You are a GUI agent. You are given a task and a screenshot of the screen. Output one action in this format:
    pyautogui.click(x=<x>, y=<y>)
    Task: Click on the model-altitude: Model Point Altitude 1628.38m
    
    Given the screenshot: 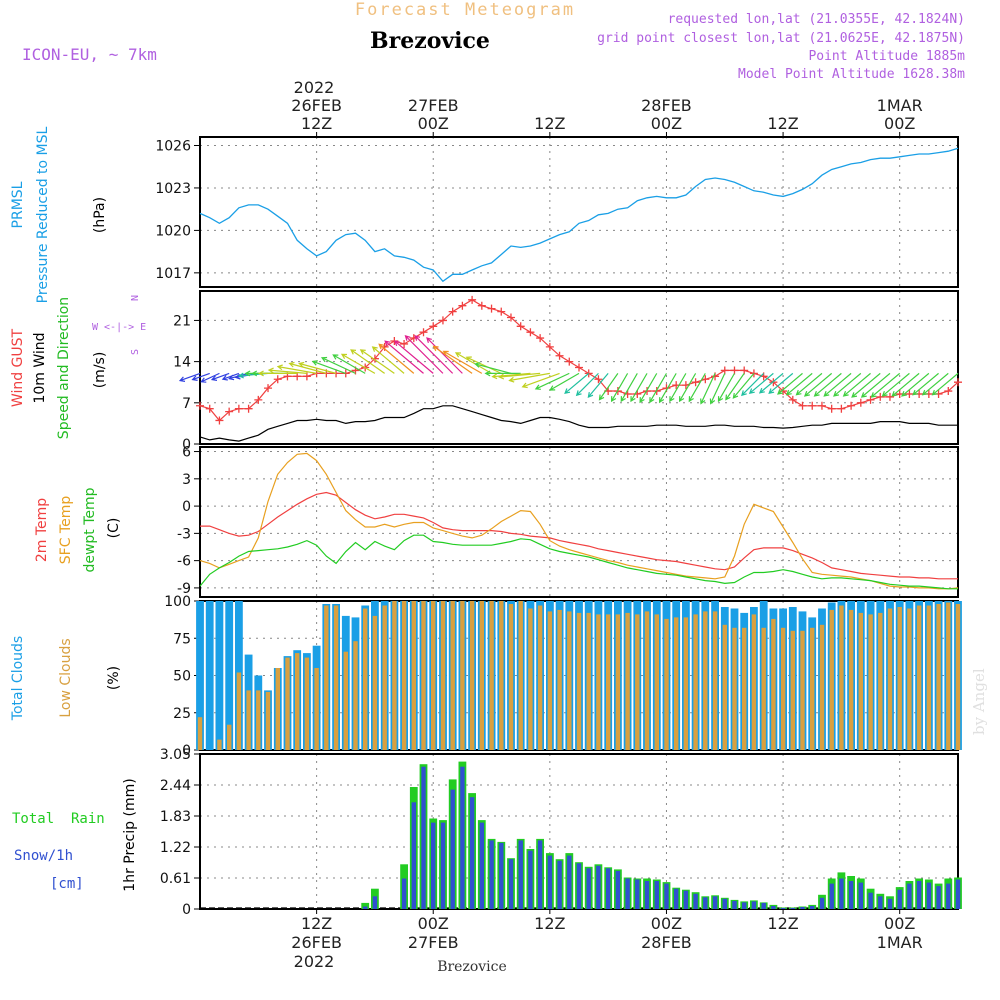 What is the action you would take?
    pyautogui.click(x=851, y=74)
    